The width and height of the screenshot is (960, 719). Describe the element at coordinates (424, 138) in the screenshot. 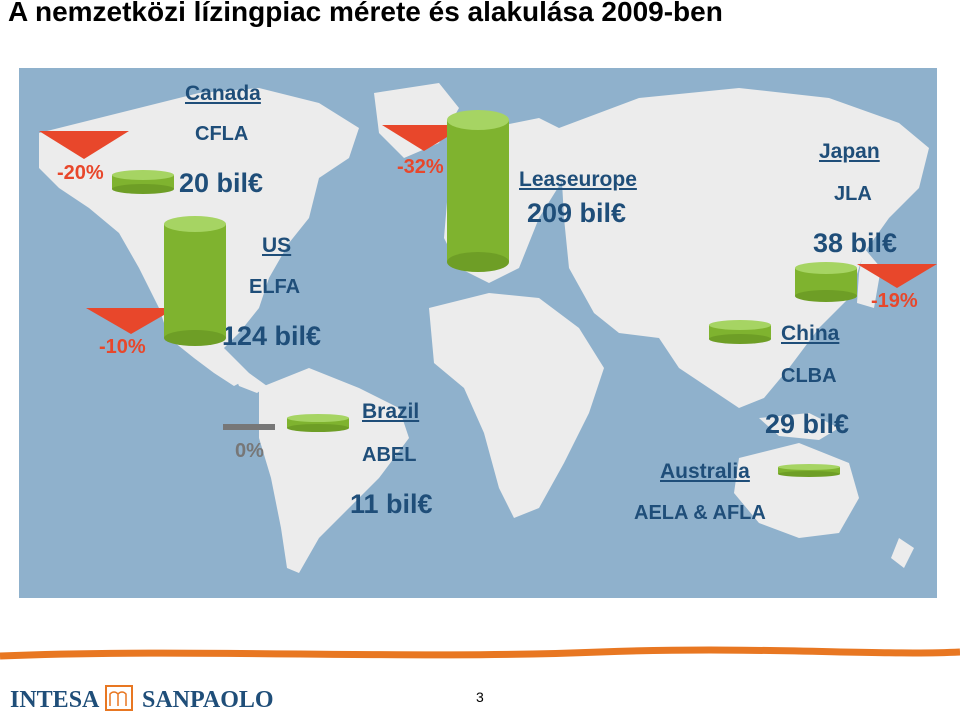

I see `decline-arrow-europe` at that location.